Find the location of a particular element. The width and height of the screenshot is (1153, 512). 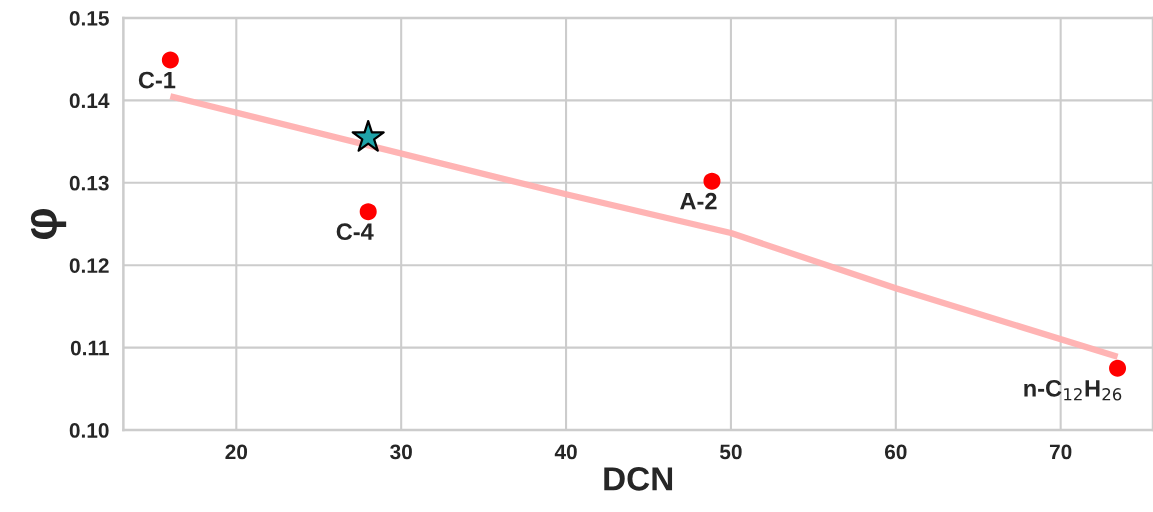

x-tick-label: 20 is located at coordinates (236, 452).